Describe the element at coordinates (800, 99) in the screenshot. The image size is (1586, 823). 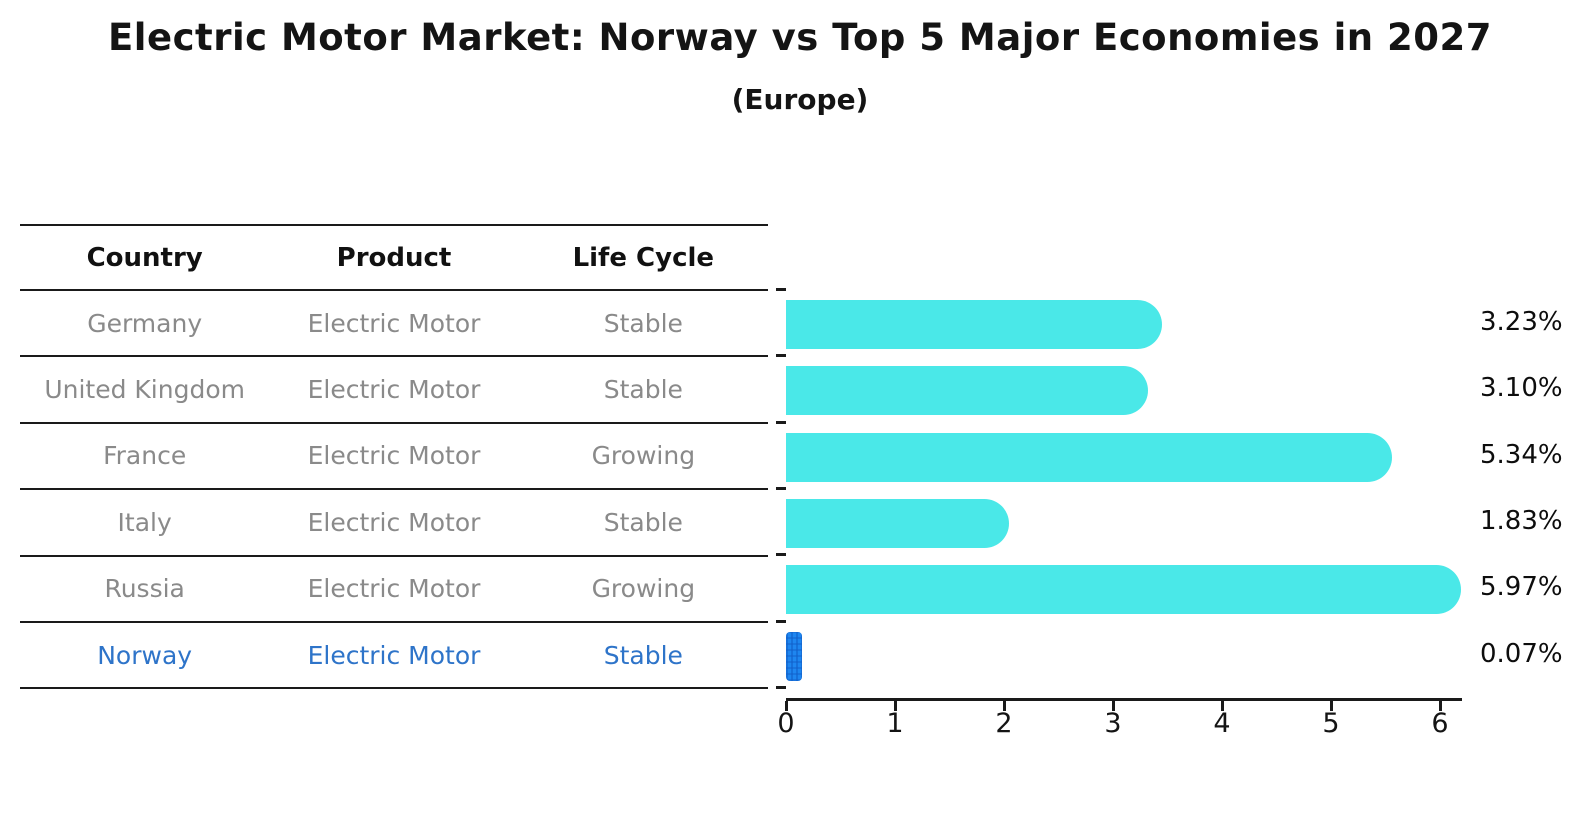
I see `chart-subtitle: (Europe)` at that location.